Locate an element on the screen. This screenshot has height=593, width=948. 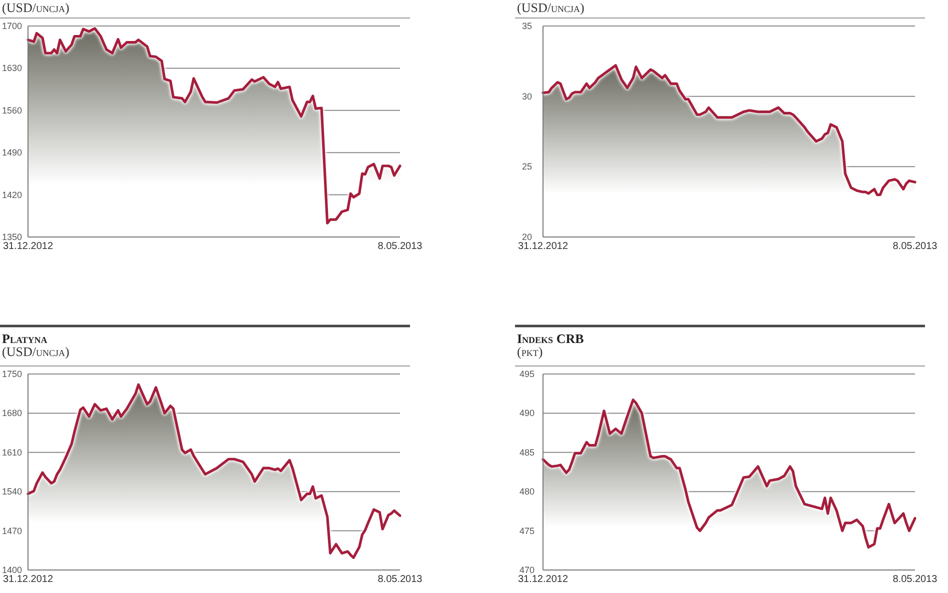
y-tick-label: 480 is located at coordinates (527, 491).